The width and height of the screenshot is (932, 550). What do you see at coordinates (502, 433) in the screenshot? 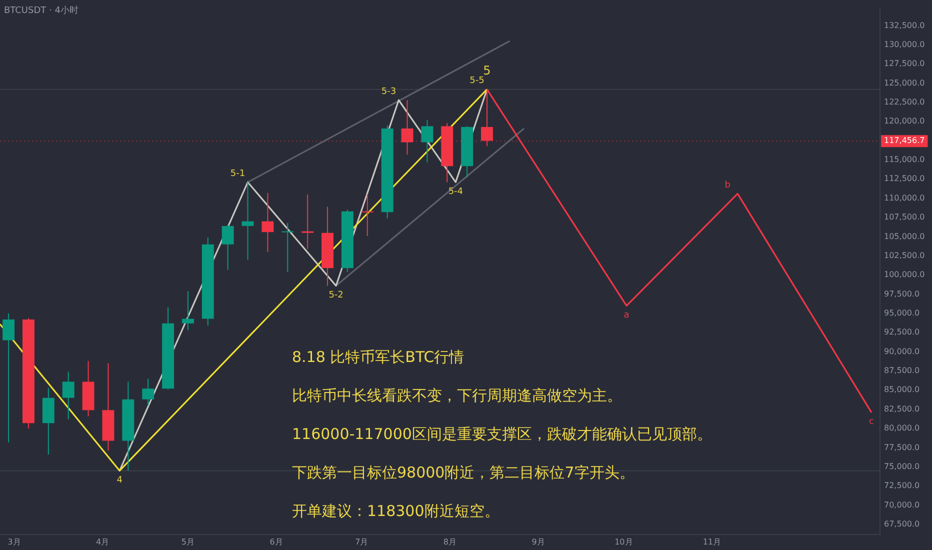
I see `annotation: 116000-117000区间是重要支撑区，跌破才能确认已见顶部。` at bounding box center [502, 433].